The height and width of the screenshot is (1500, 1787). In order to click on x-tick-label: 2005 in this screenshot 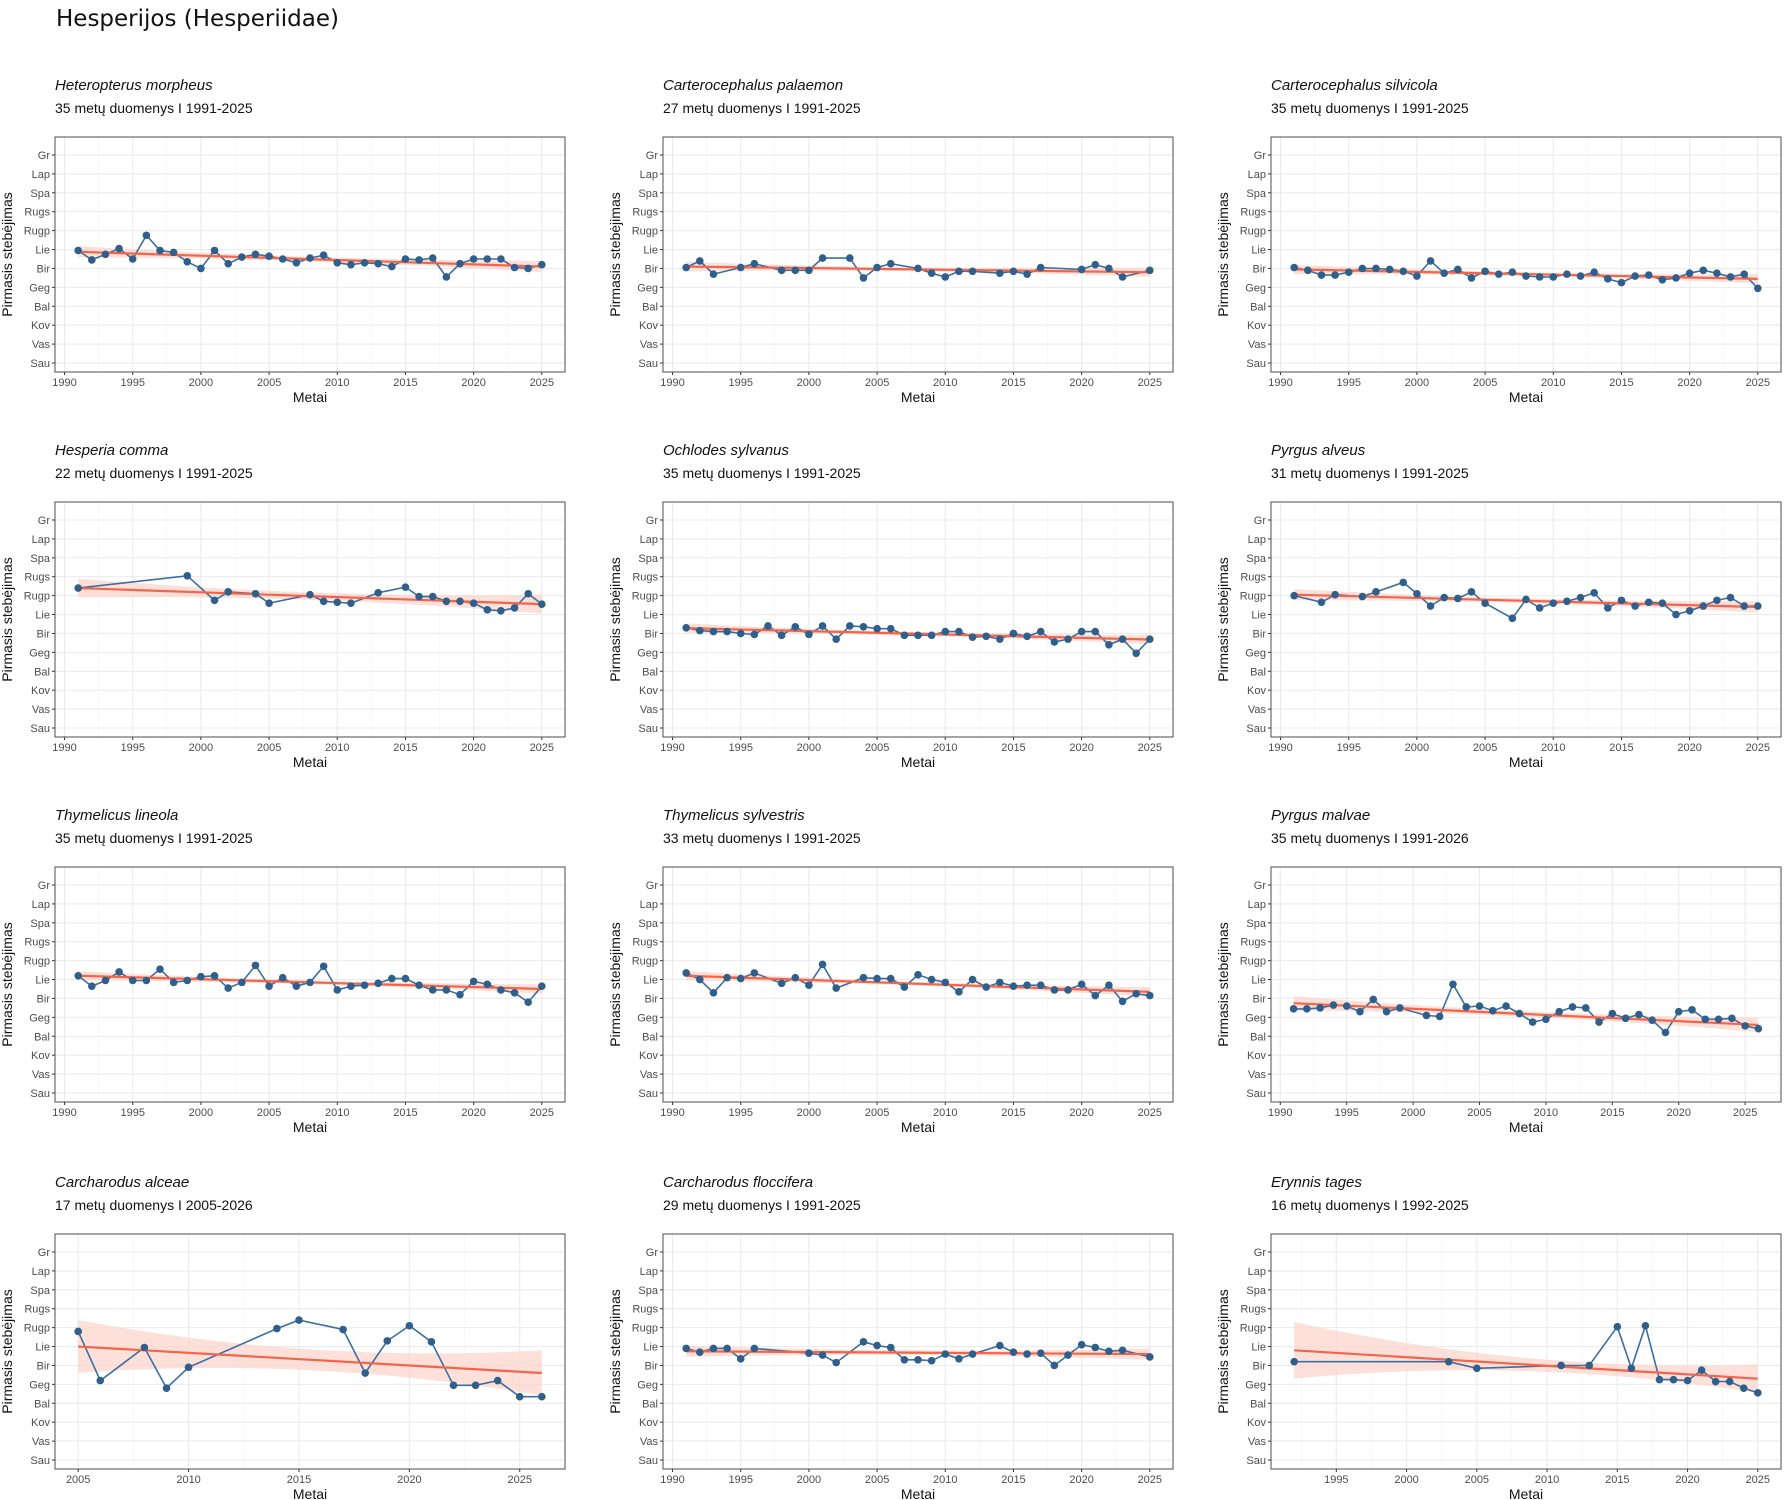, I will do `click(1477, 1480)`.